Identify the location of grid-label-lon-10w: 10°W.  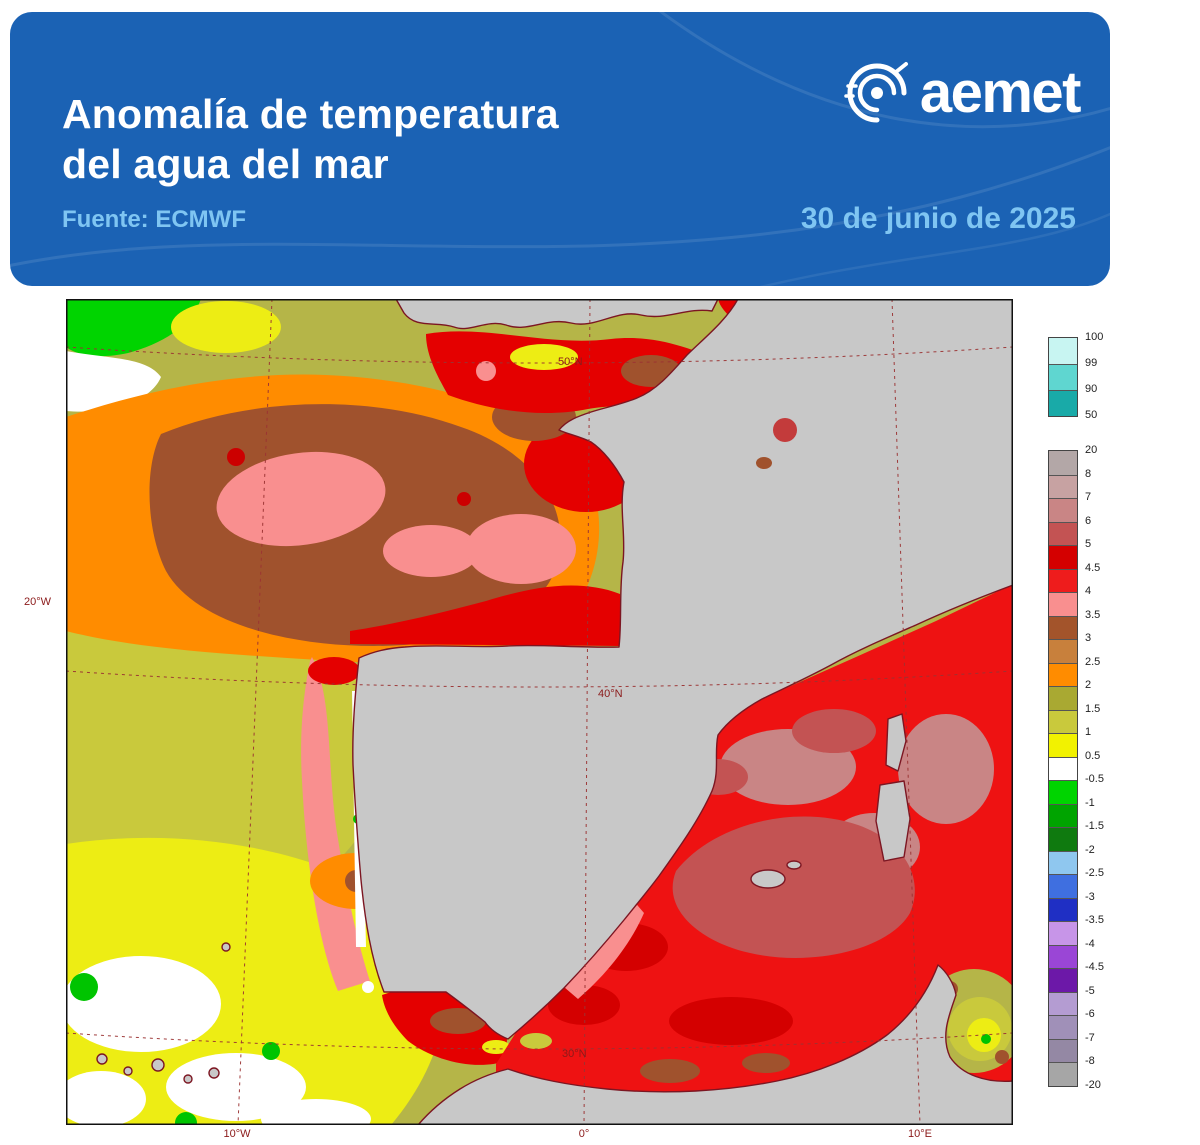
(237, 1134).